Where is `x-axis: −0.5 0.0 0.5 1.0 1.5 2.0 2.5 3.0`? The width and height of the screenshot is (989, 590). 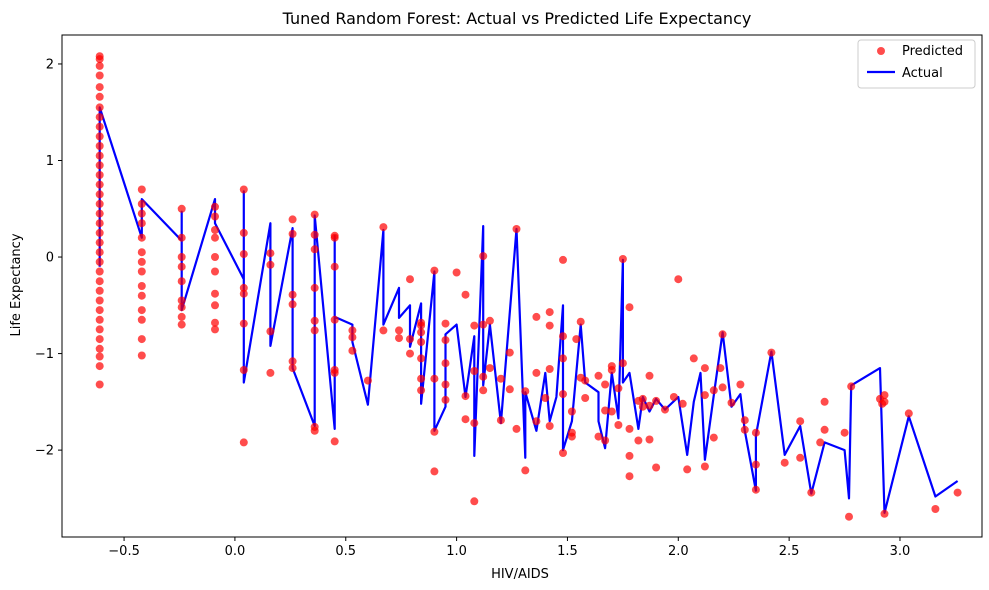 x-axis: −0.5 0.0 0.5 1.0 1.5 2.0 2.5 3.0 is located at coordinates (509, 548).